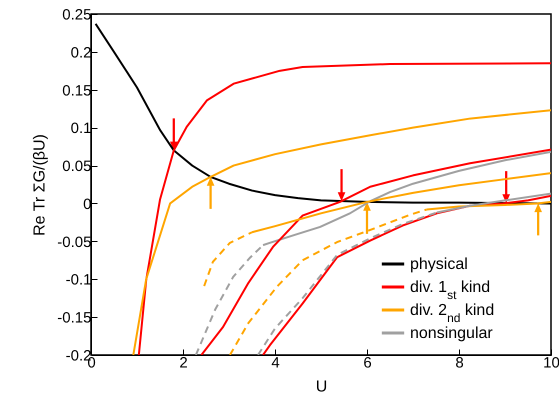  What do you see at coordinates (439, 264) in the screenshot?
I see `legend-label: physical` at bounding box center [439, 264].